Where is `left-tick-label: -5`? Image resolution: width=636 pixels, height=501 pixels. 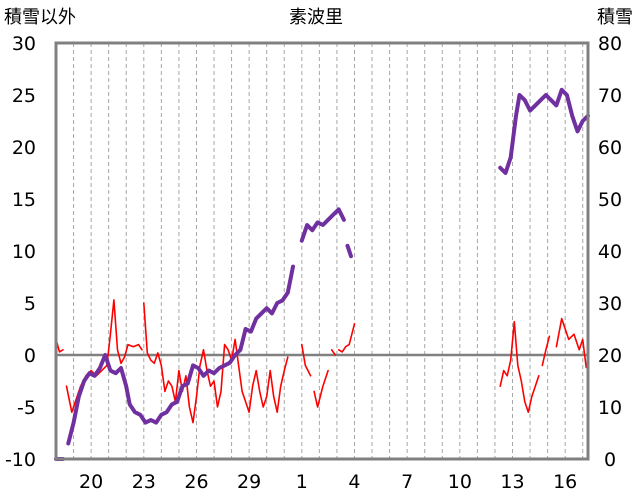
left-tick-label: -5 is located at coordinates (26, 408).